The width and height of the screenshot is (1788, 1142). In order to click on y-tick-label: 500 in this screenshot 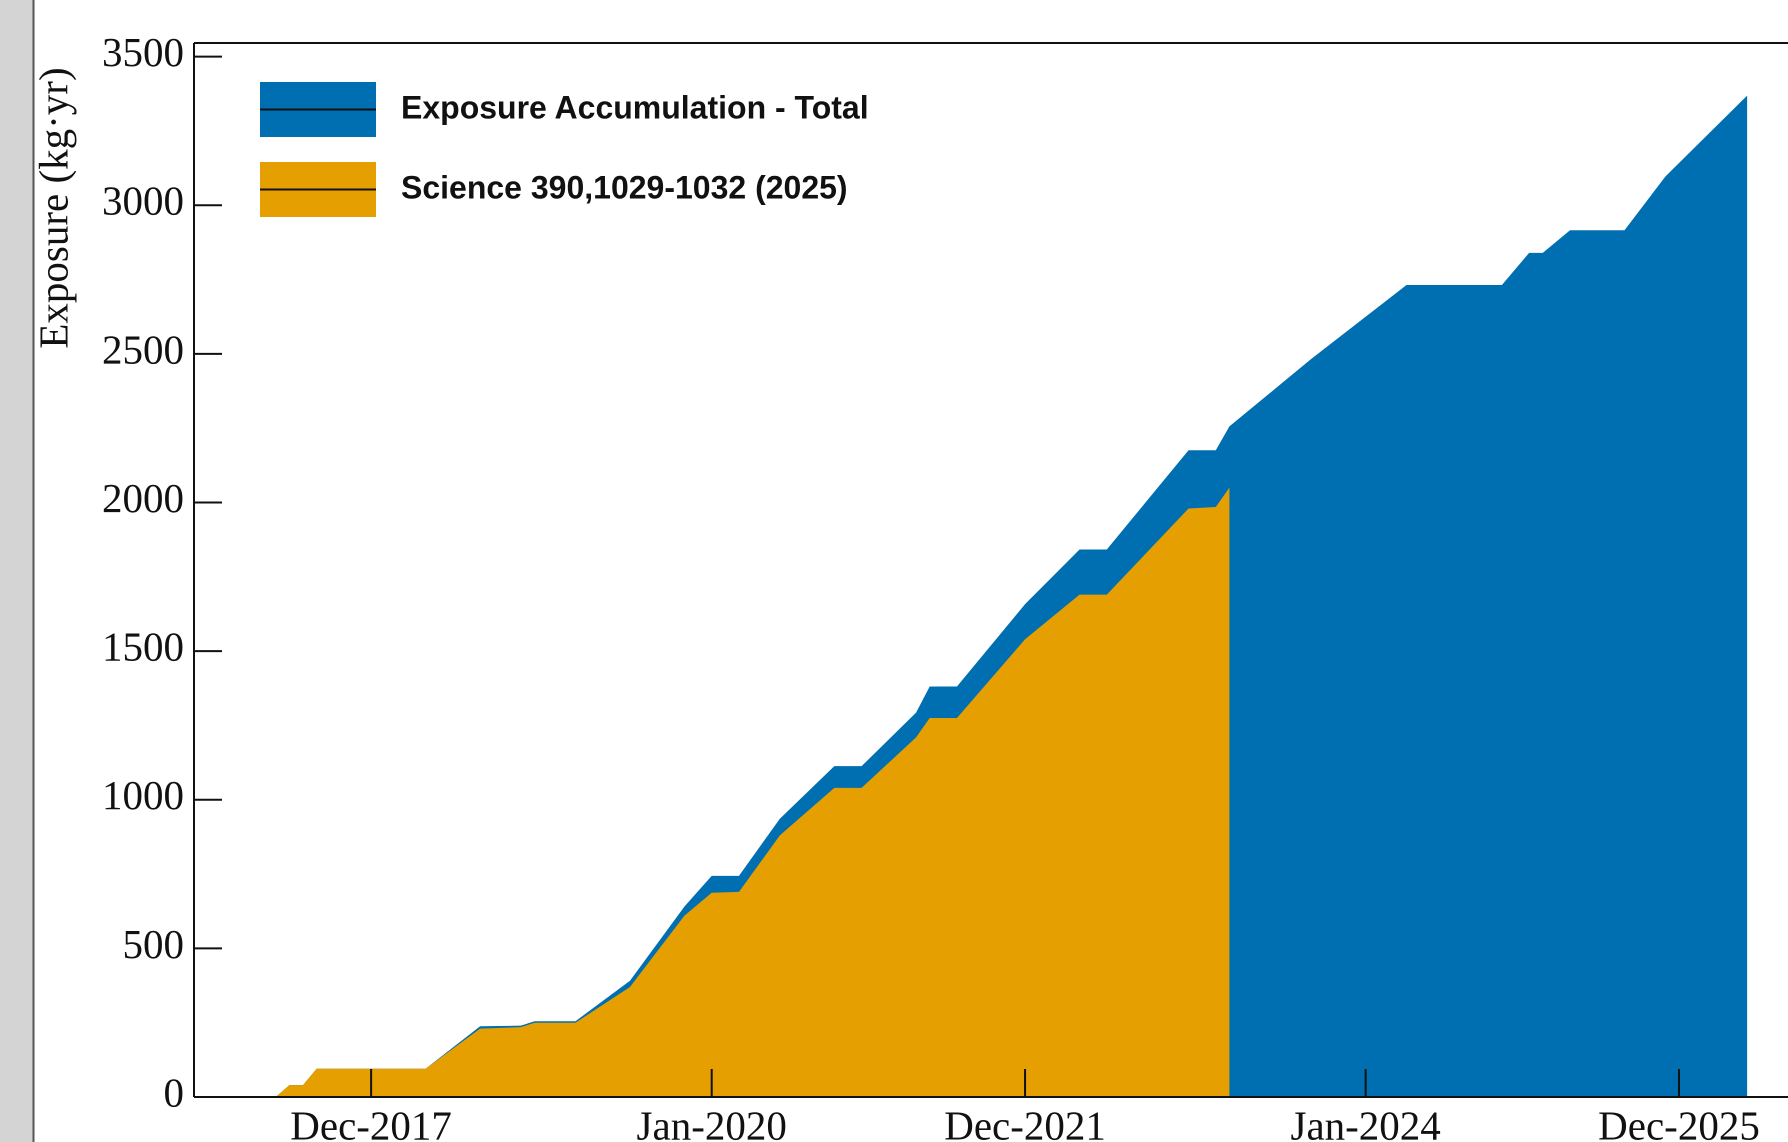, I will do `click(154, 944)`.